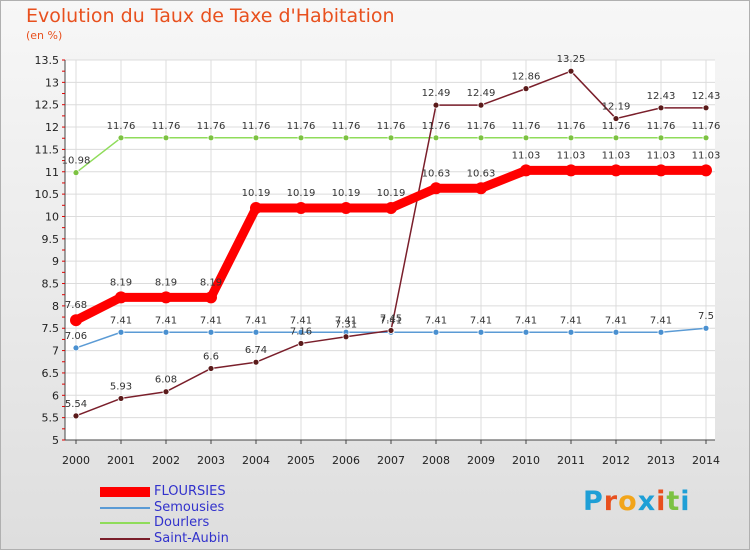  Describe the element at coordinates (55, 306) in the screenshot. I see `y-tick-label: 8` at that location.